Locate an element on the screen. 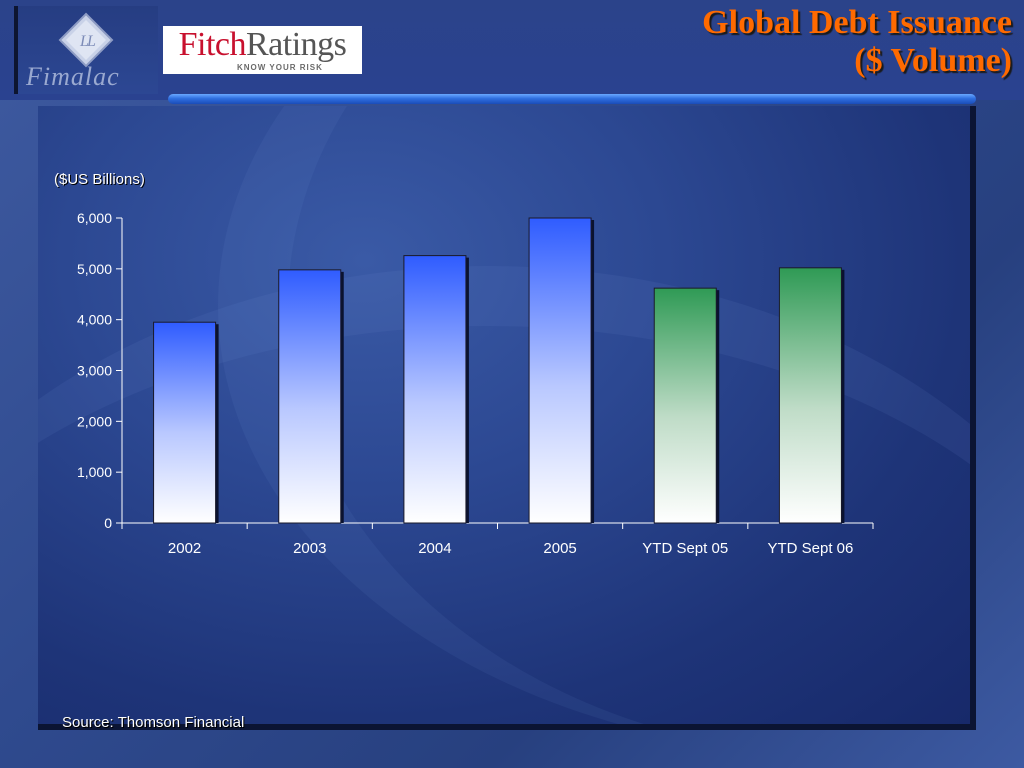 The width and height of the screenshot is (1024, 768). fimalac-logo: L L Fimalac is located at coordinates (86, 50).